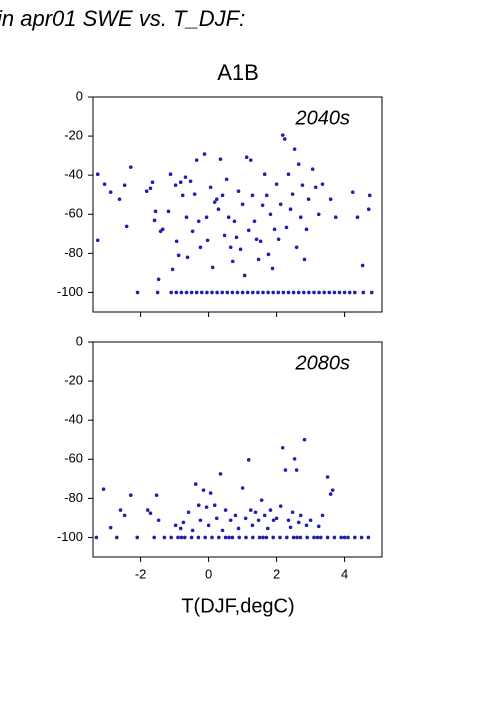 This screenshot has width=501, height=709. Describe the element at coordinates (73, 419) in the screenshot. I see `y-tick-label: -40` at that location.